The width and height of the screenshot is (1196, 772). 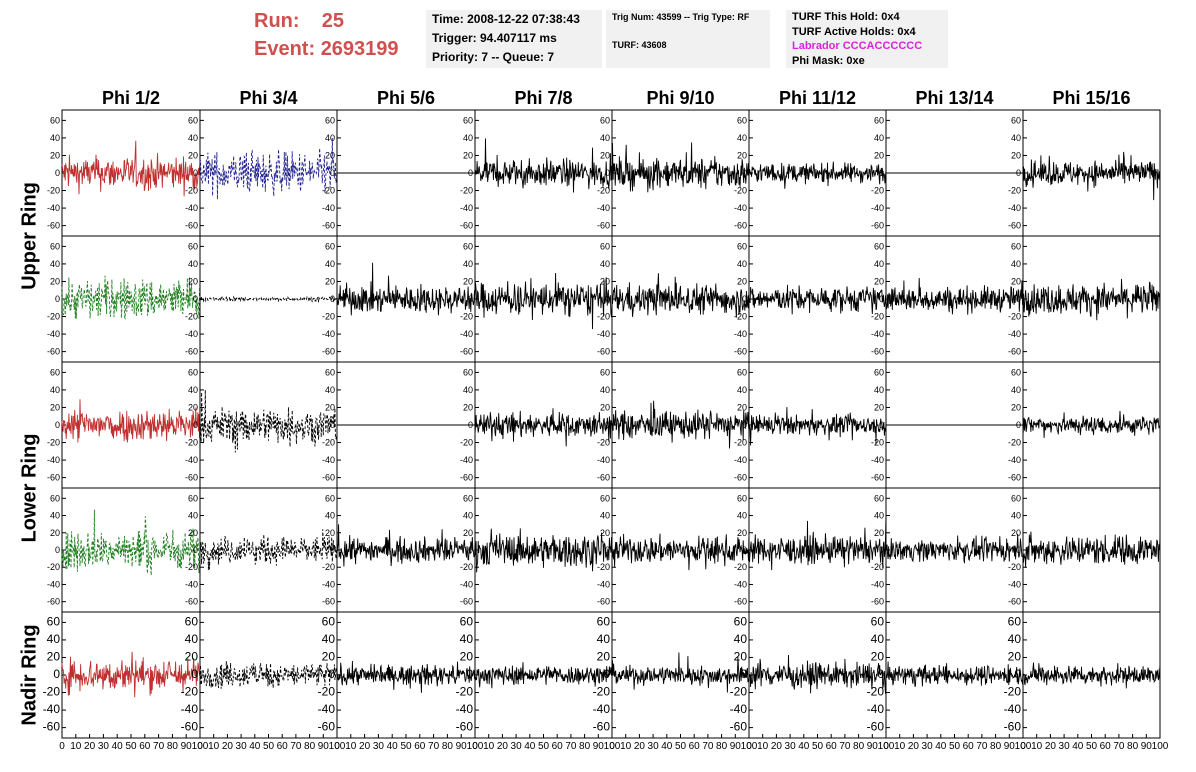 I want to click on column-header: Phi 5/6, so click(x=406, y=98).